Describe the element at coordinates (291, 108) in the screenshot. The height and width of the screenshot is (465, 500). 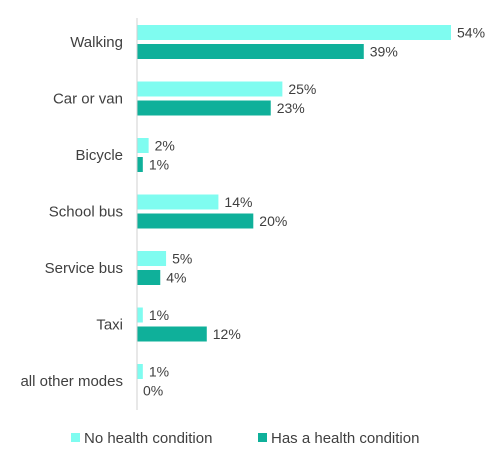
I see `value-label: 23%` at that location.